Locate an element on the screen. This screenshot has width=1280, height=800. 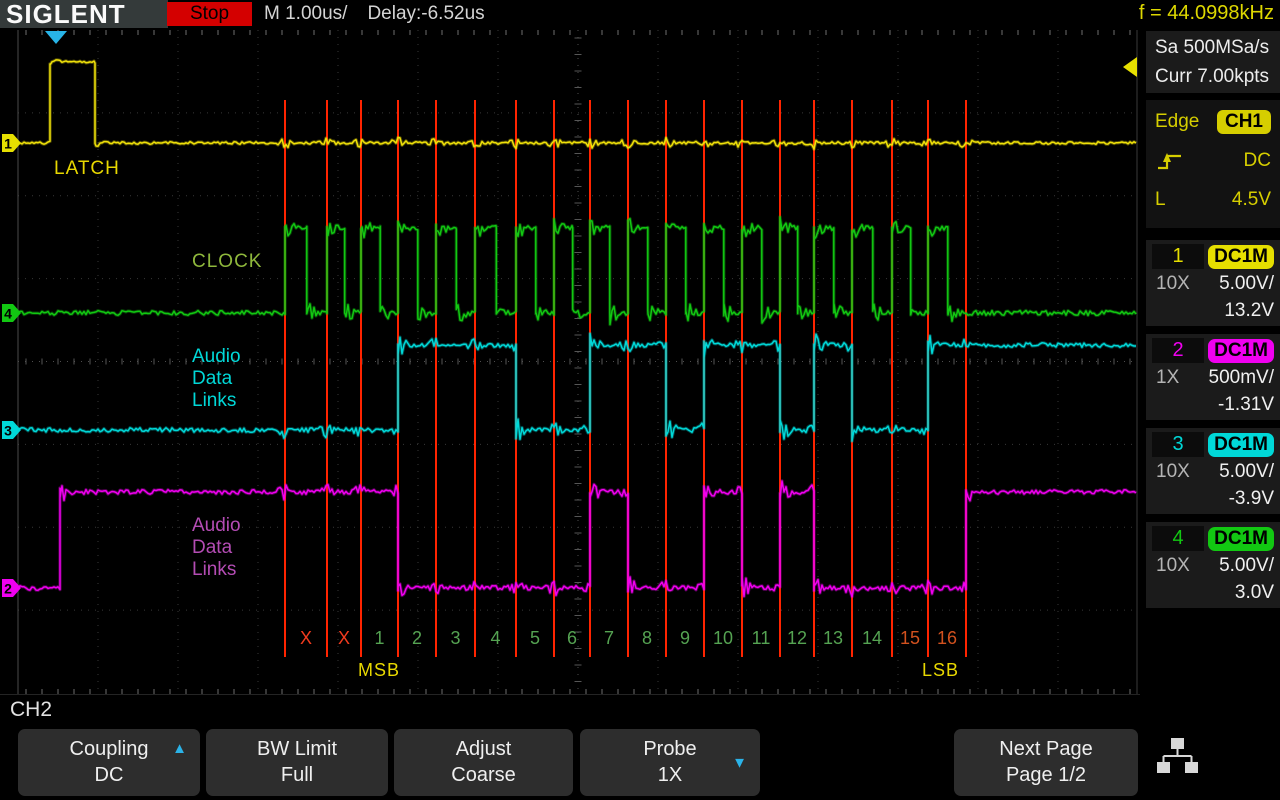
ch1-trace is located at coordinates (578, 104).